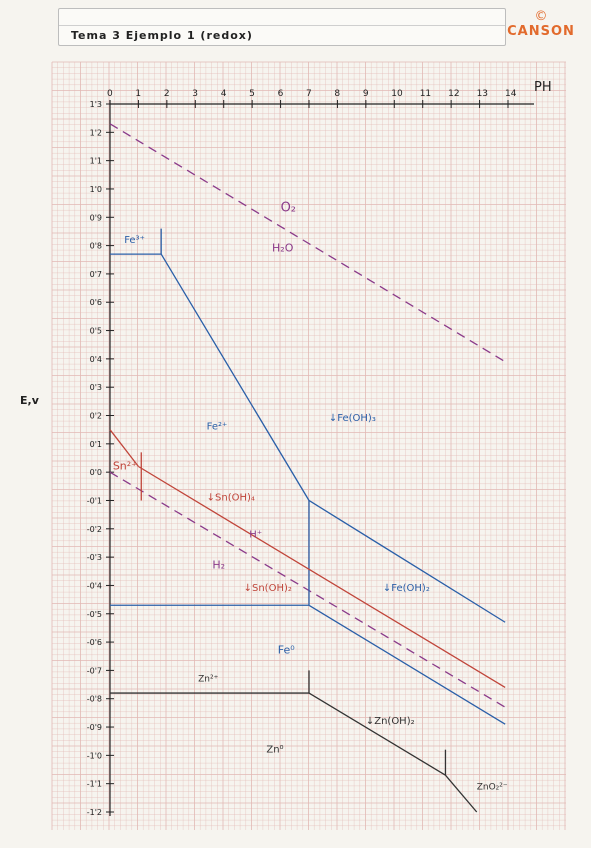 The image size is (591, 848). Describe the element at coordinates (283, 247) in the screenshot. I see `species-label: H₂O` at that location.